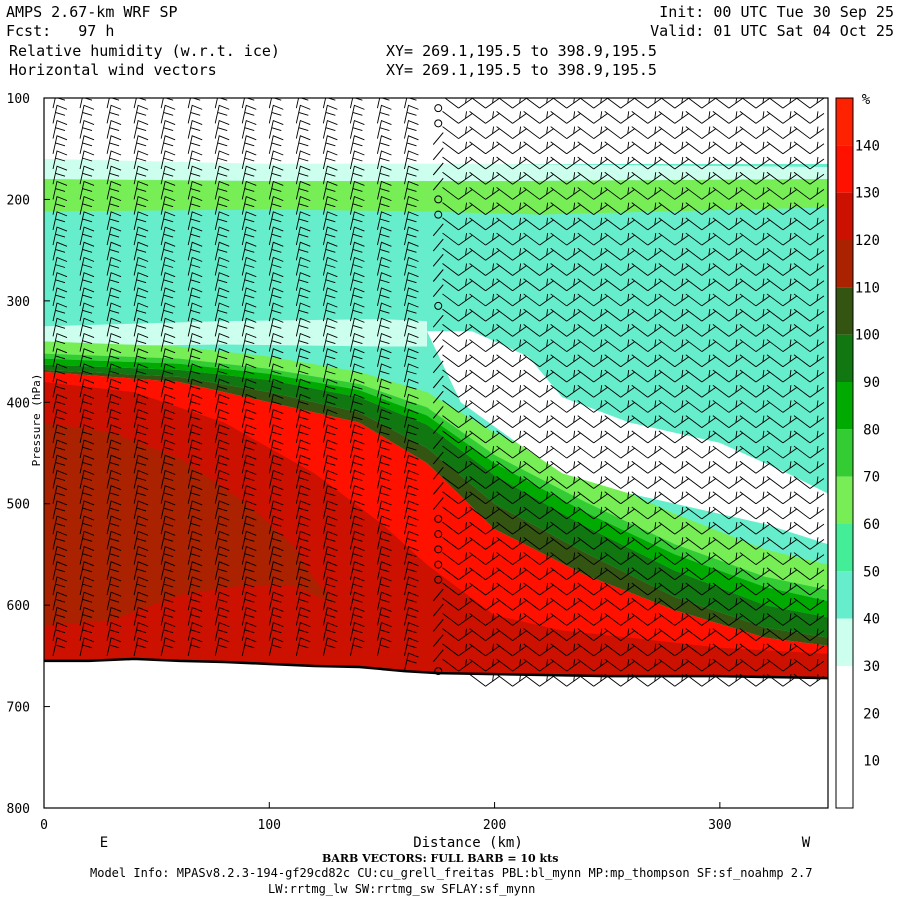 The image size is (900, 900). What do you see at coordinates (871, 430) in the screenshot?
I see `colorbar-tick-label: 80` at bounding box center [871, 430].